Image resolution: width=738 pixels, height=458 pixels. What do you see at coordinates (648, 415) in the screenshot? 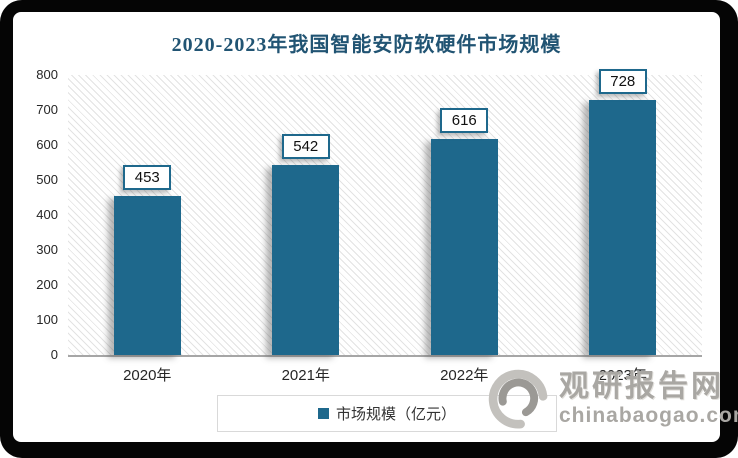
I see `watermark-domain: chinabaogao.com` at bounding box center [648, 415].